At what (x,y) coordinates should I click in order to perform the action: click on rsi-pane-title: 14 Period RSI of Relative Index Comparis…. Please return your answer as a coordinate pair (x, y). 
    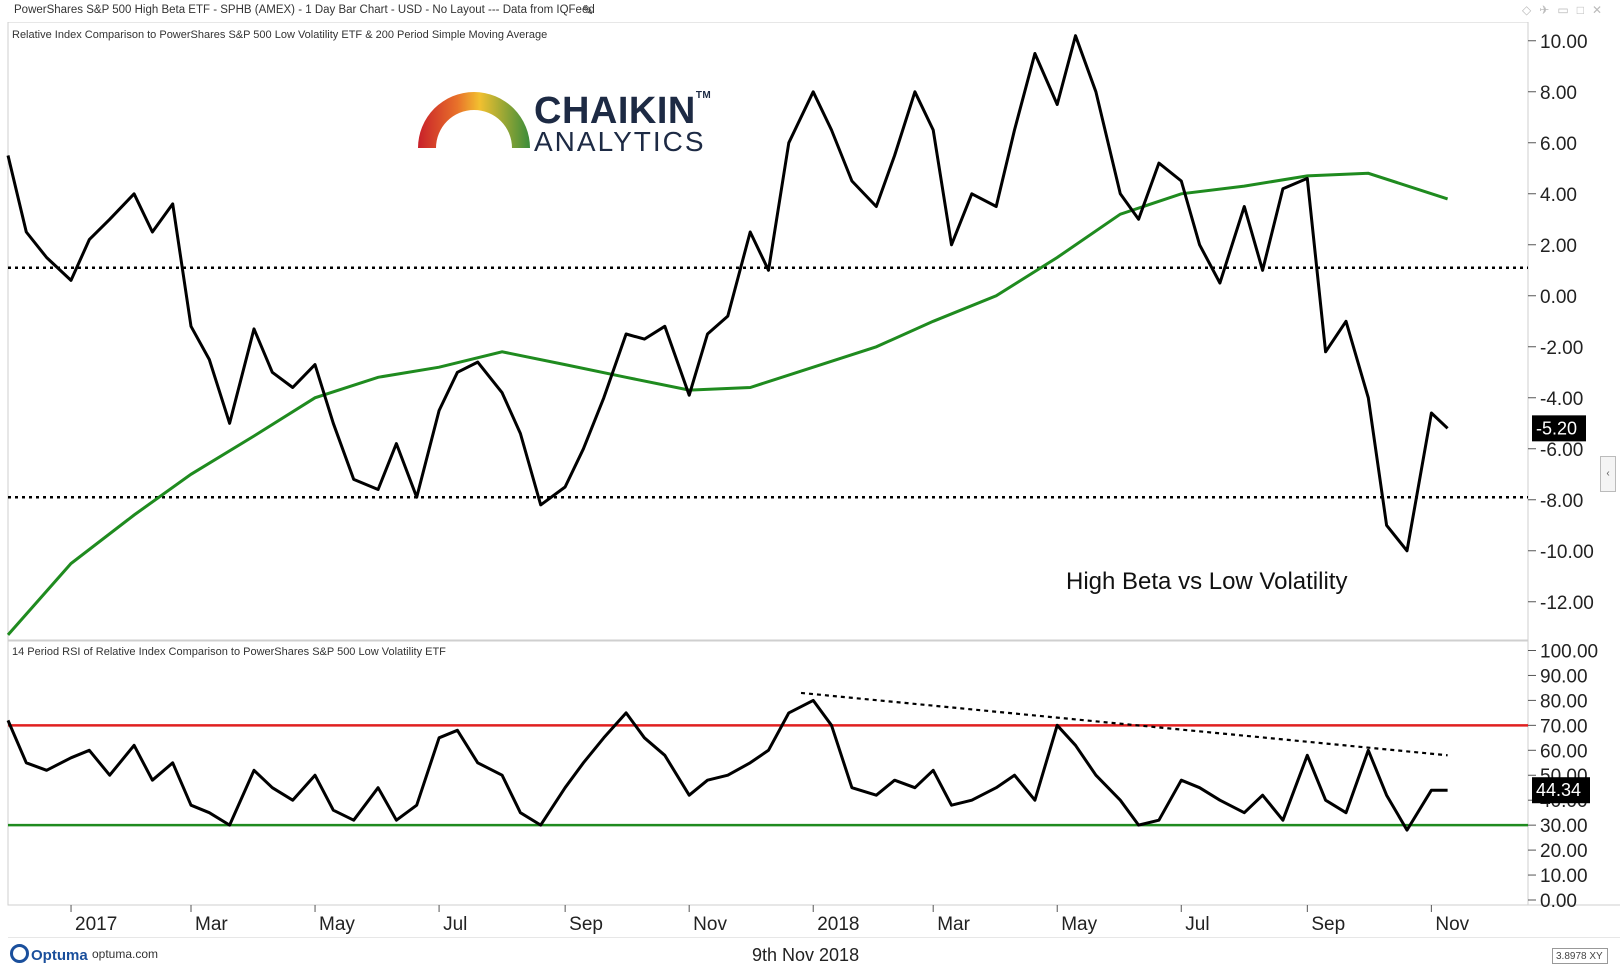
    Looking at the image, I should click on (229, 652).